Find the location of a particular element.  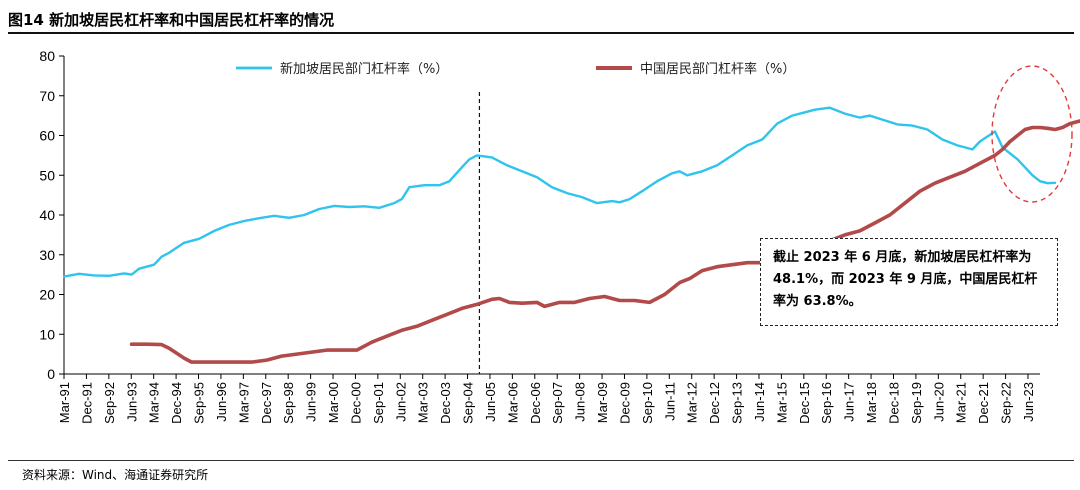

legend-label: 新加坡居民部门杠杆率（%） is located at coordinates (364, 69).